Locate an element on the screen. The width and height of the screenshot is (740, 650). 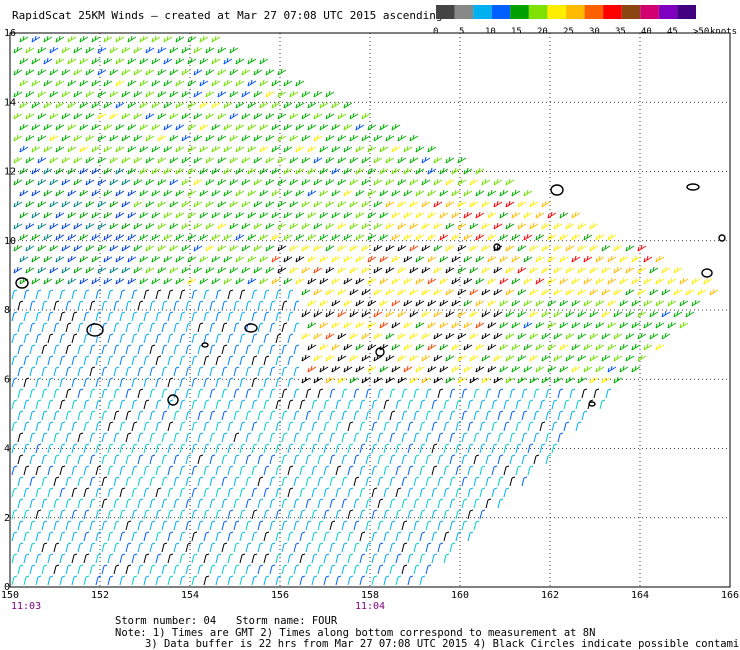
storm-name: Storm name: FOUR is located at coordinates (287, 621).